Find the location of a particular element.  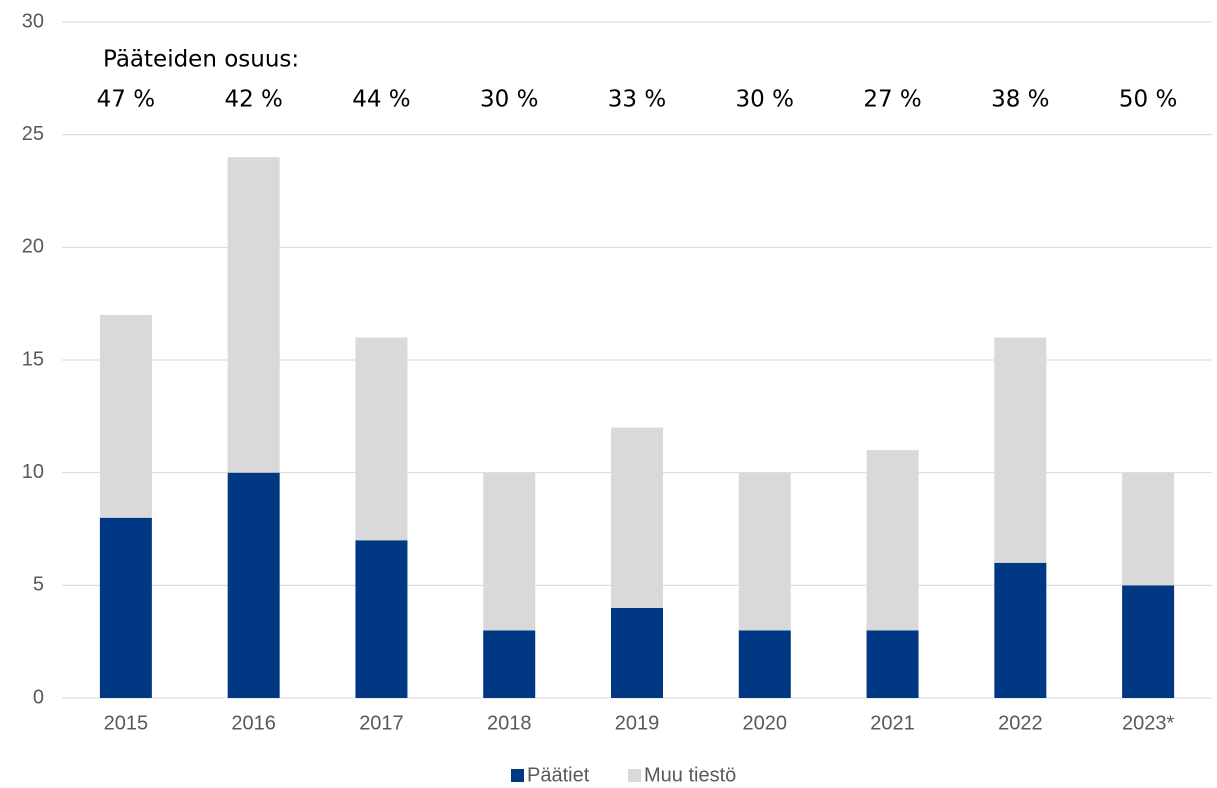

x-tick-label: 2022 is located at coordinates (1020, 723).